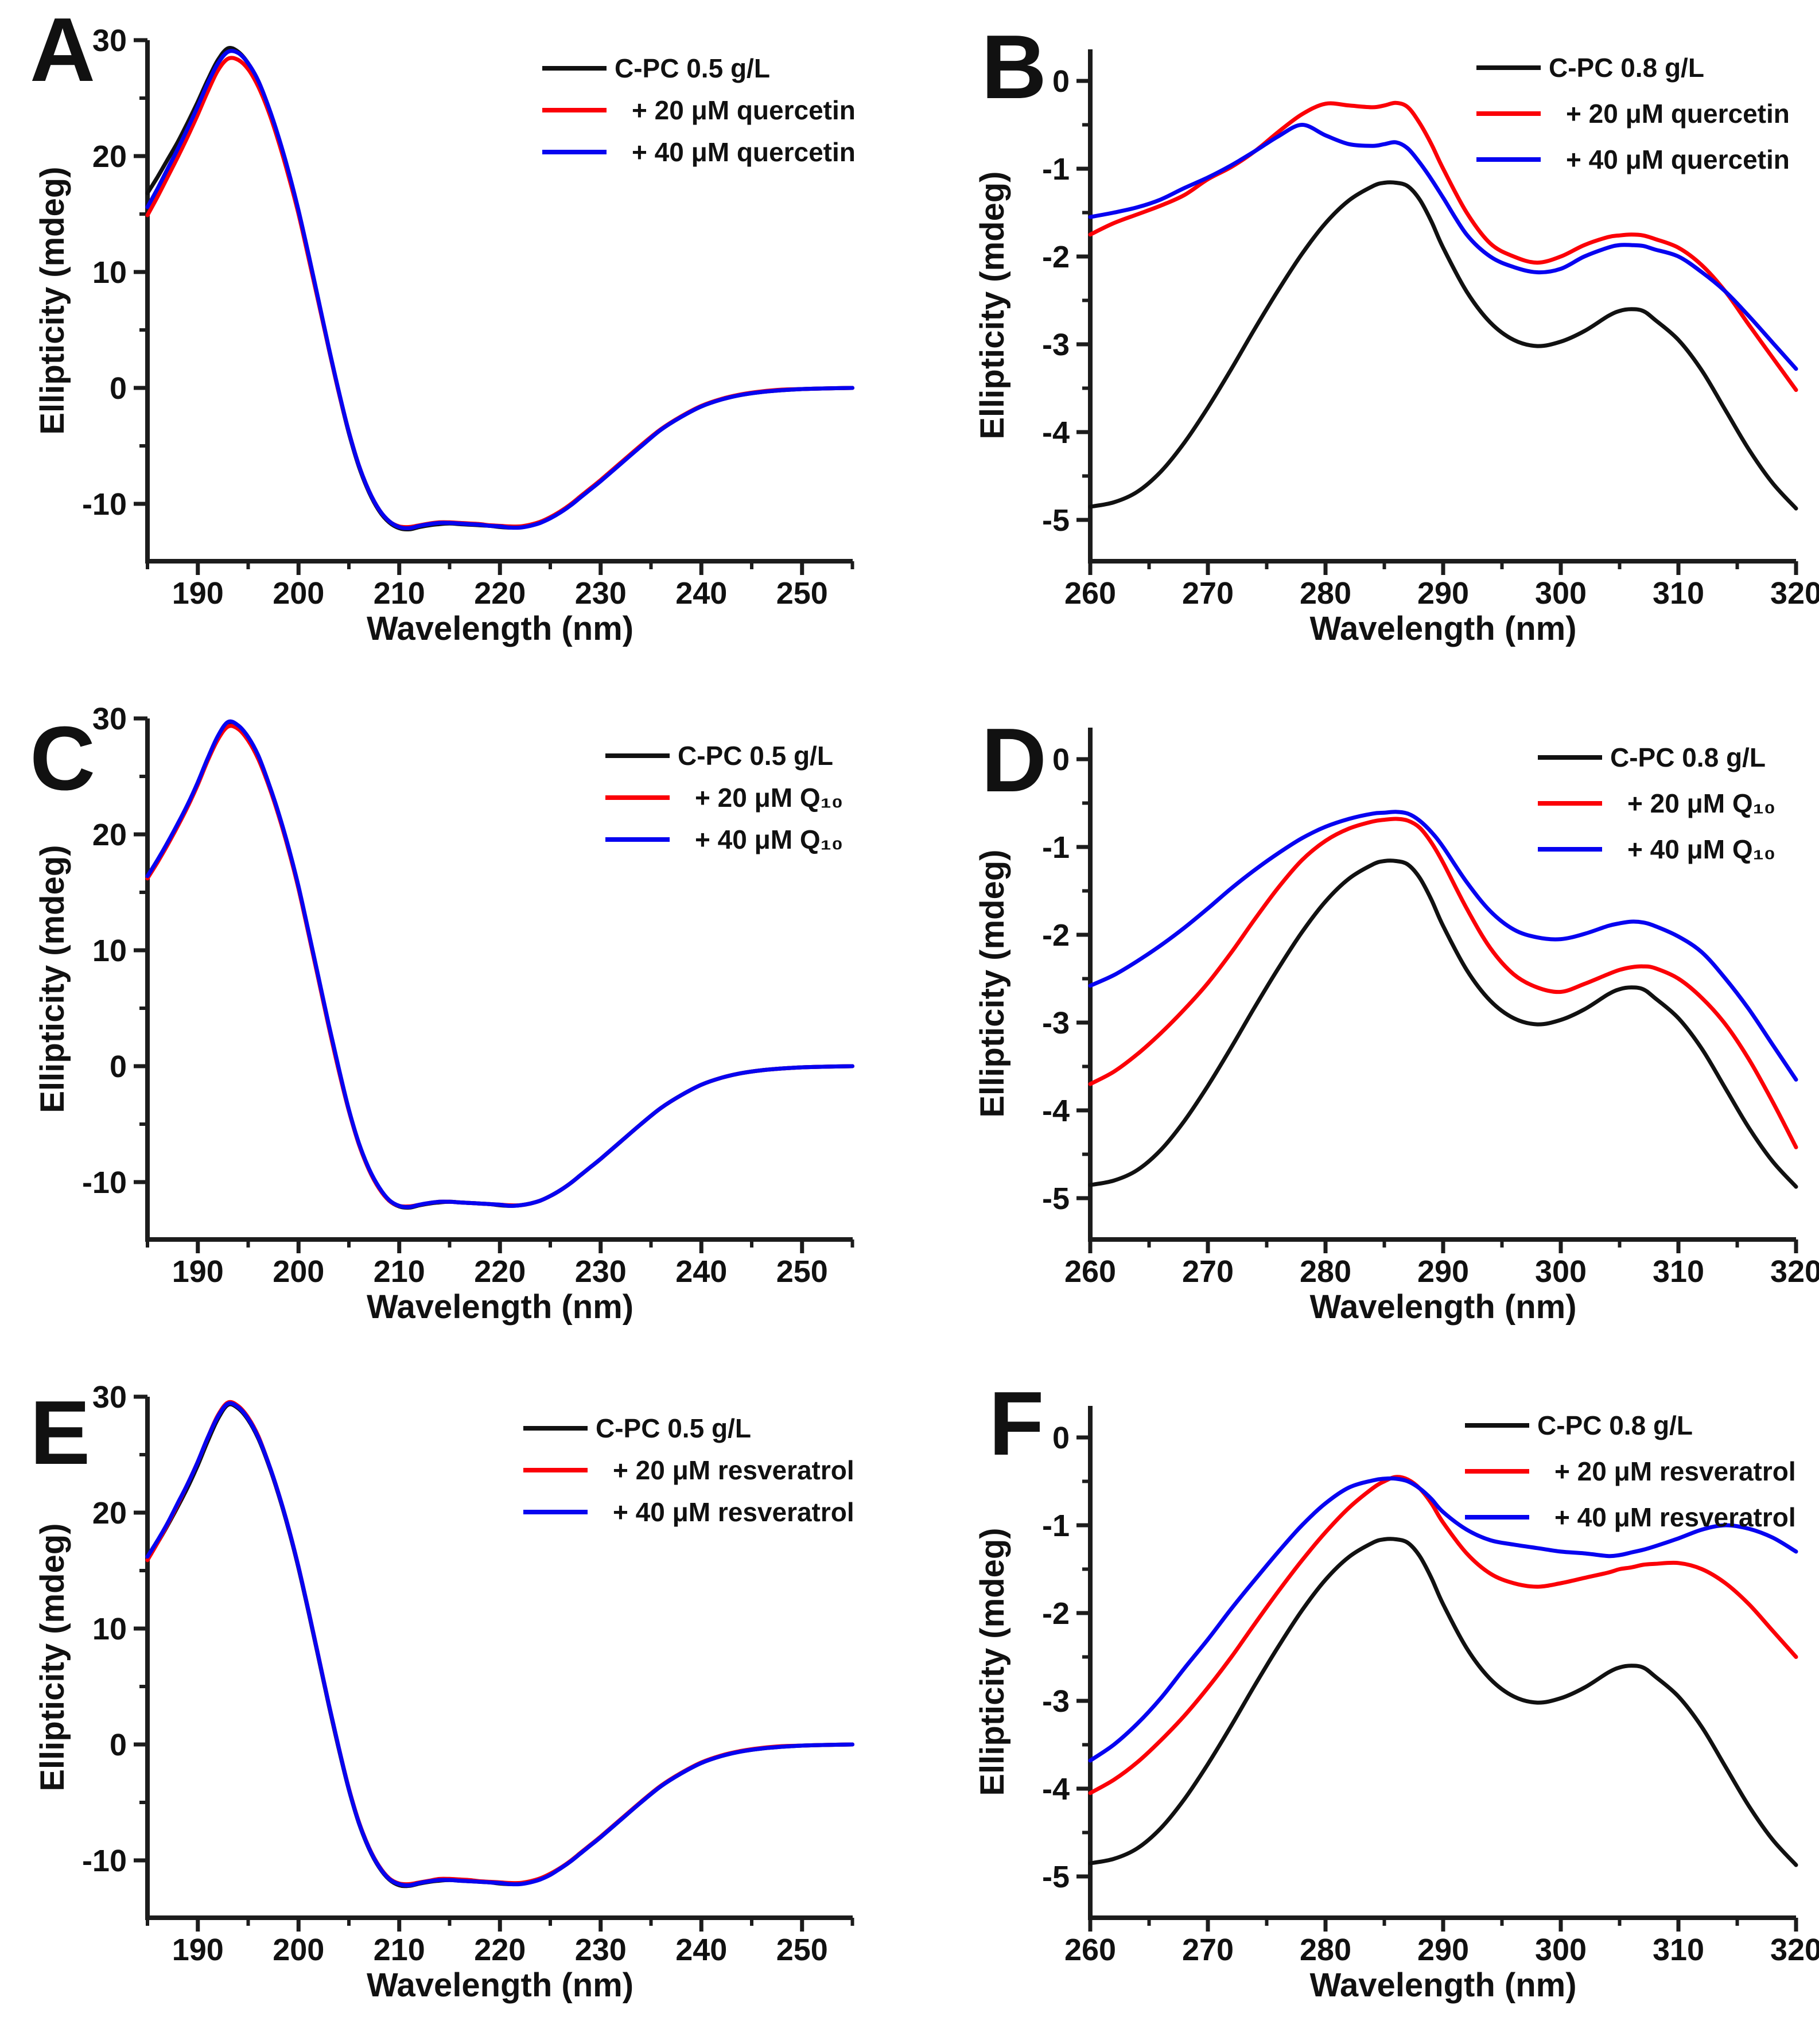  I want to click on legend-item: C-PC 0.5 g/L, so click(688, 1428).